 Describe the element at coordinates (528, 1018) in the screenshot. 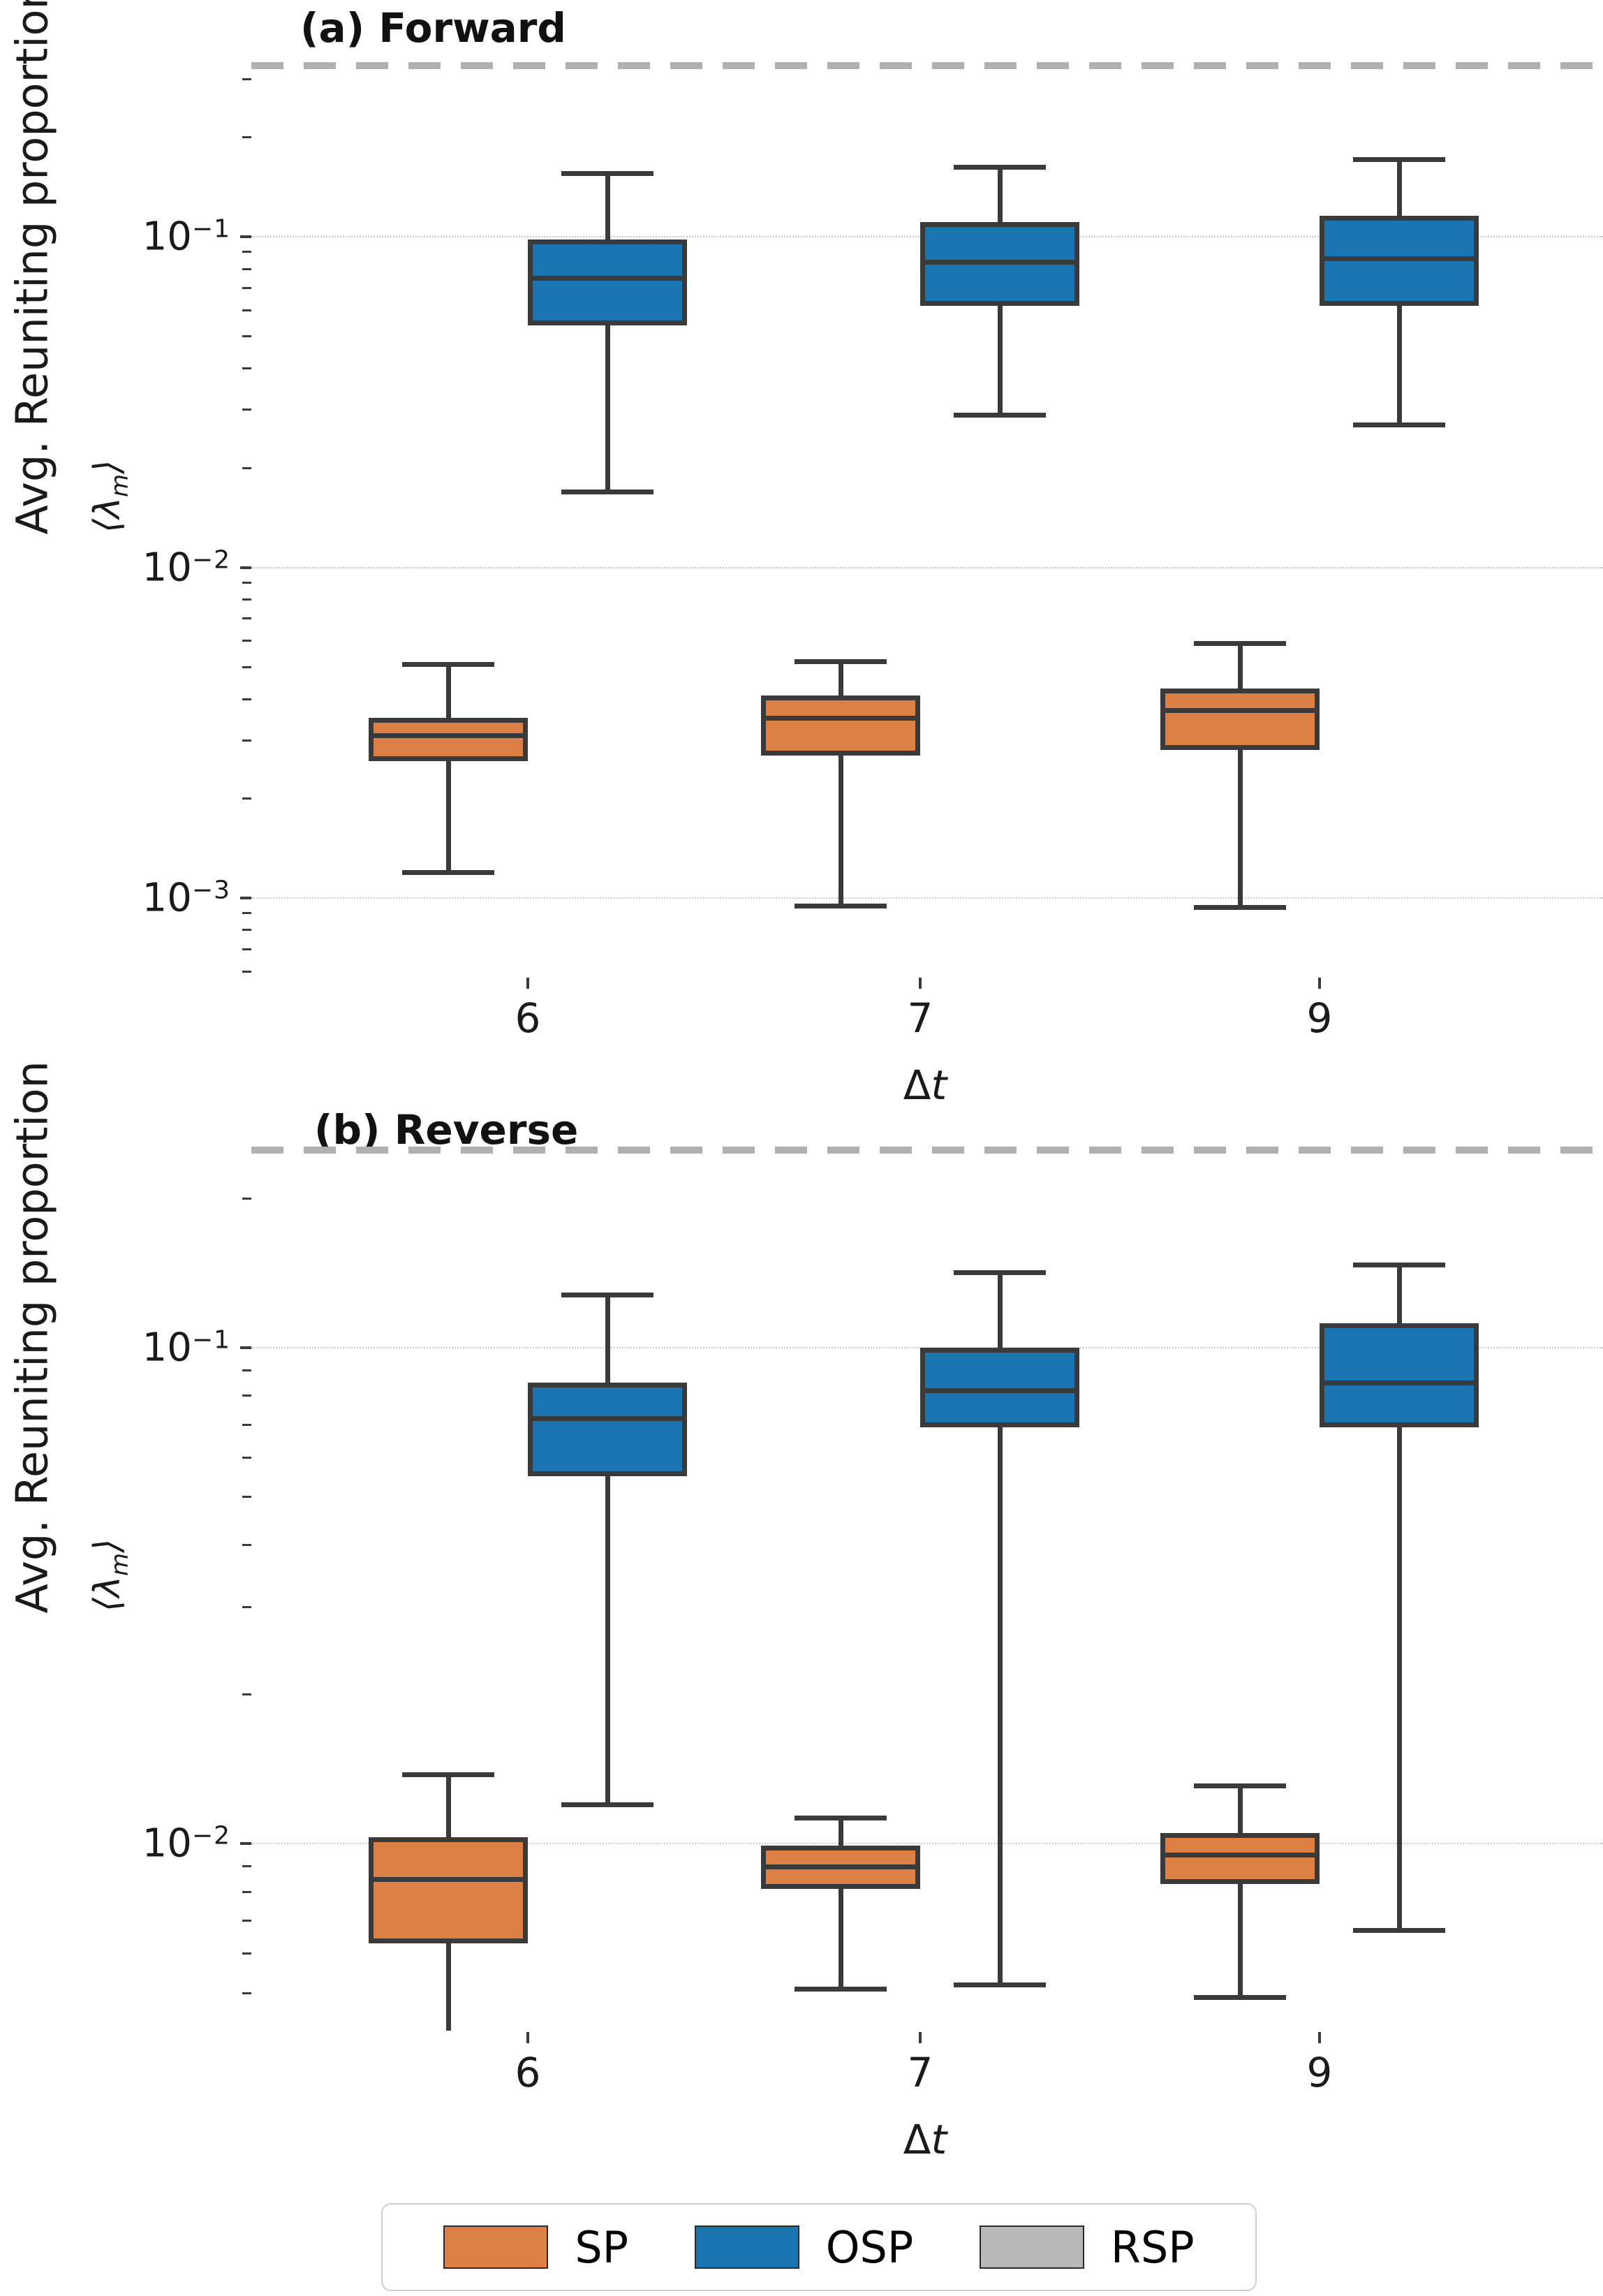

I see `x-tick-label-a-6: 6` at that location.